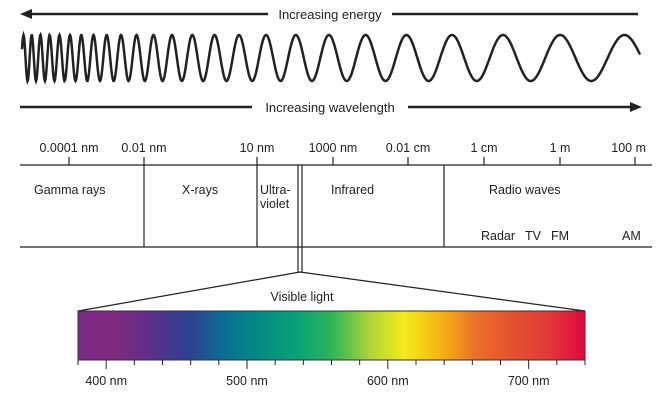 This screenshot has height=400, width=661. Describe the element at coordinates (302, 297) in the screenshot. I see `visible-label: Visible light` at that location.